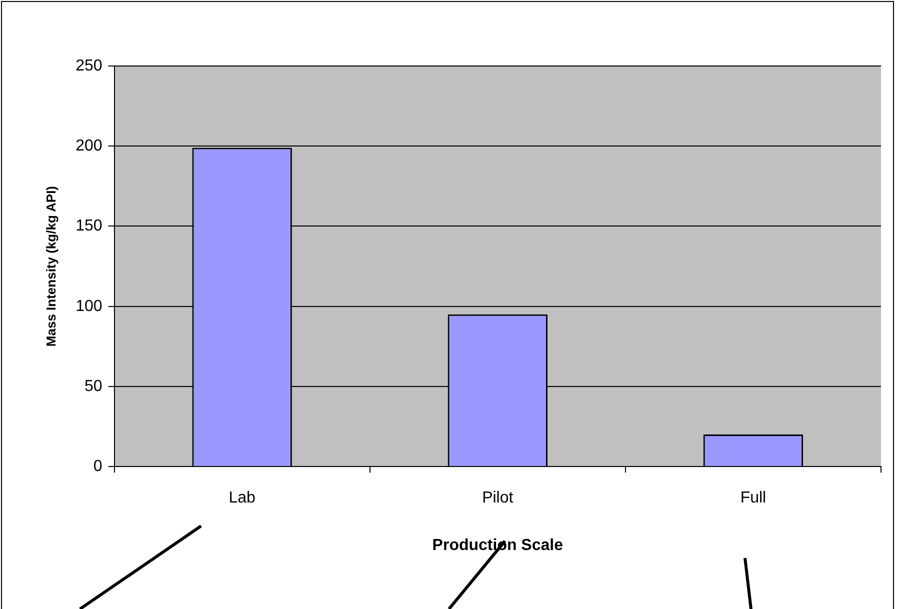 Image resolution: width=897 pixels, height=609 pixels. Describe the element at coordinates (89, 65) in the screenshot. I see `y-tick-label: 250` at that location.